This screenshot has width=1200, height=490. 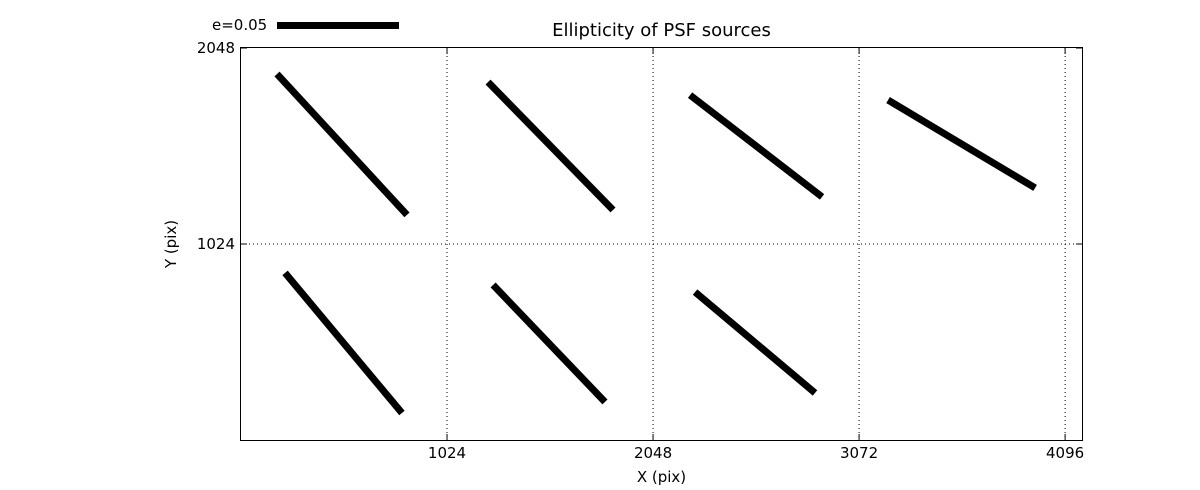 What do you see at coordinates (447, 453) in the screenshot?
I see `x-tick-label-1024: 1024` at bounding box center [447, 453].